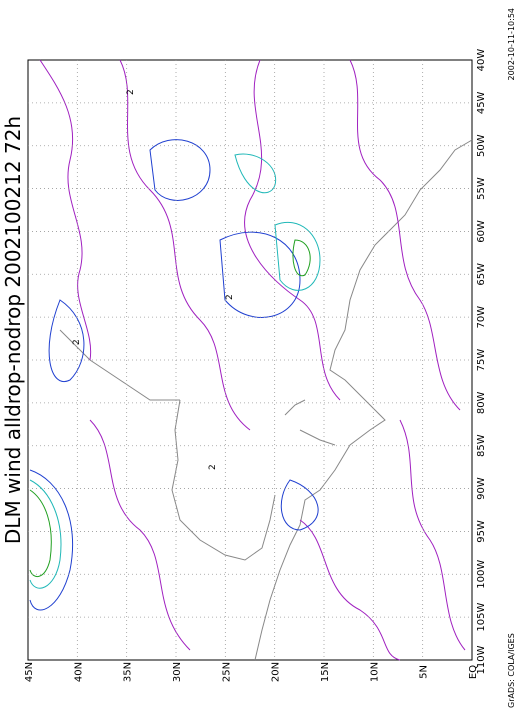 Image resolution: width=519 pixels, height=717 pixels. Describe the element at coordinates (424, 672) in the screenshot. I see `latitude-label: 5N` at that location.